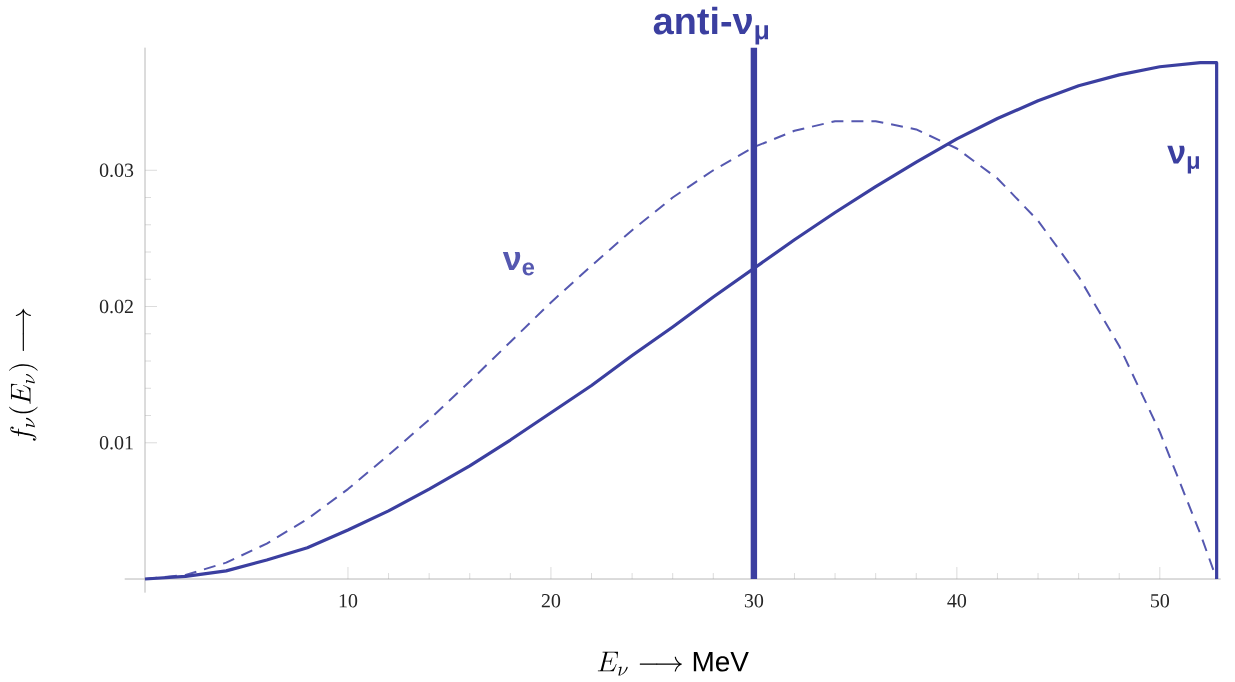 Image resolution: width=1235 pixels, height=682 pixels. I want to click on series-label: ν$_{e}$, so click(518, 263).